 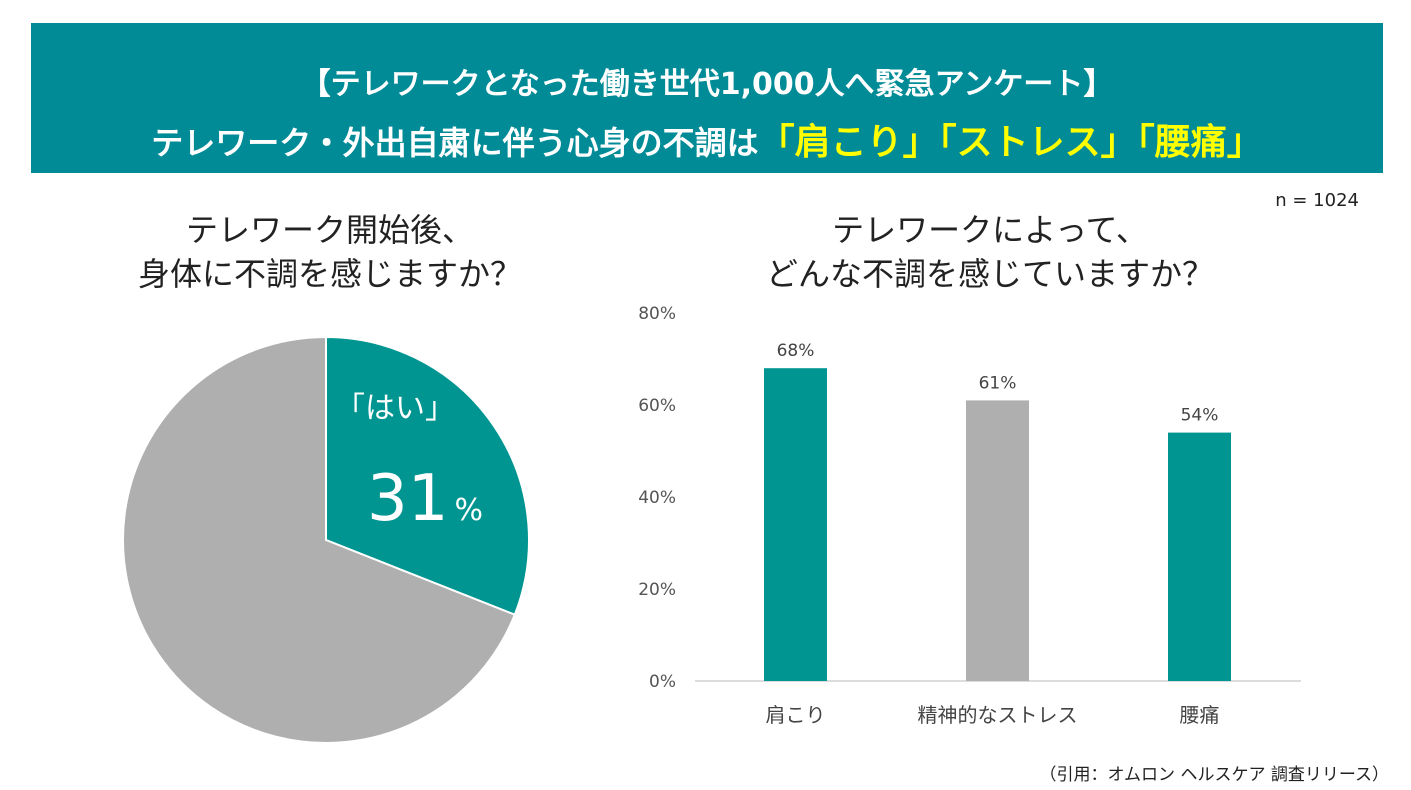 I want to click on y-tick-label: 60%, so click(x=657, y=406).